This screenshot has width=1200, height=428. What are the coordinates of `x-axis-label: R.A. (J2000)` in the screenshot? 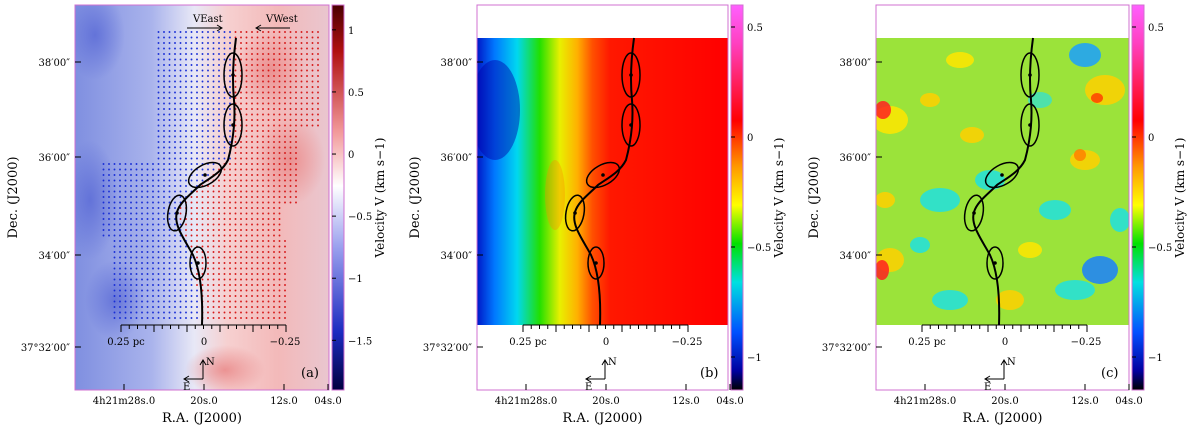 It's located at (202, 418).